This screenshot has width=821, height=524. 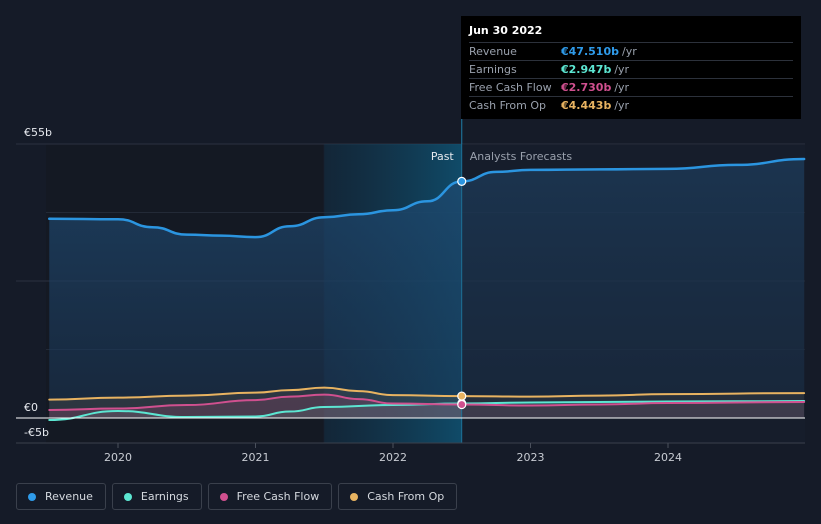 I want to click on line-revenue, so click(x=427, y=198).